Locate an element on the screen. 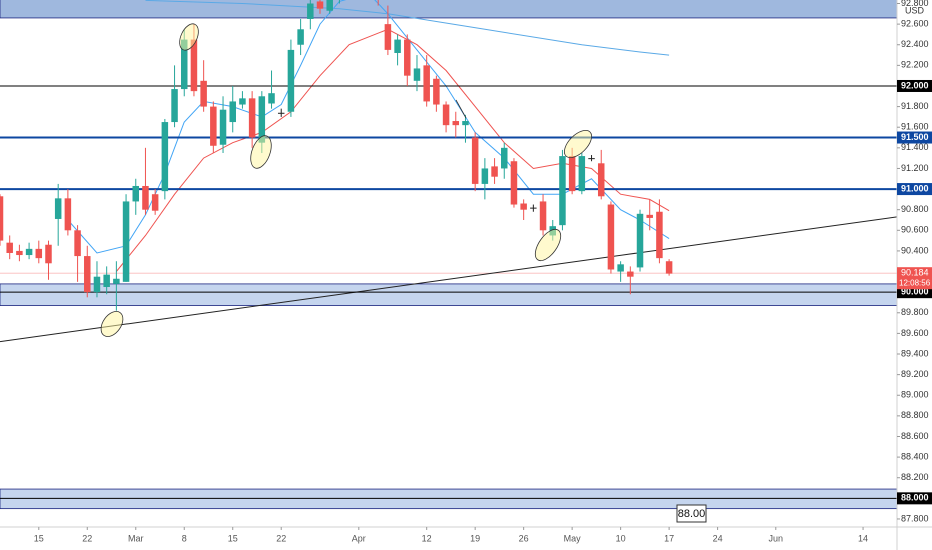  x-tick-label: 19 is located at coordinates (475, 538).